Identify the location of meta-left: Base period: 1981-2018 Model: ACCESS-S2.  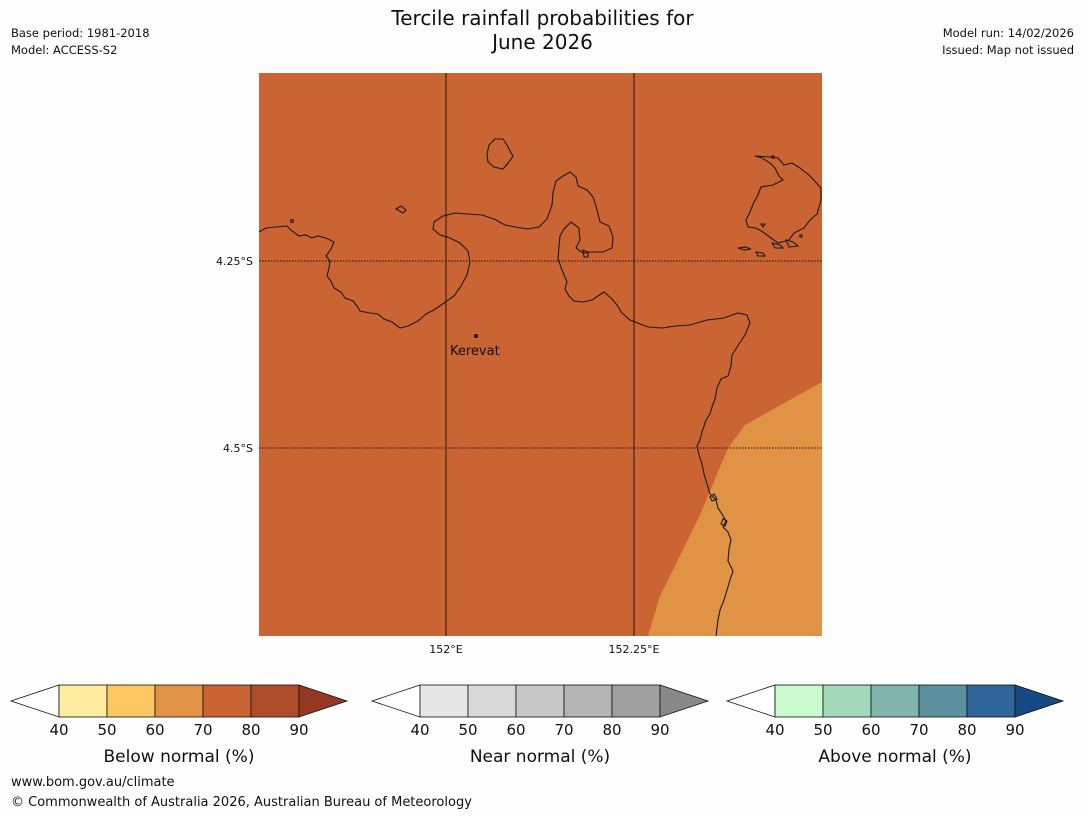
(80, 42).